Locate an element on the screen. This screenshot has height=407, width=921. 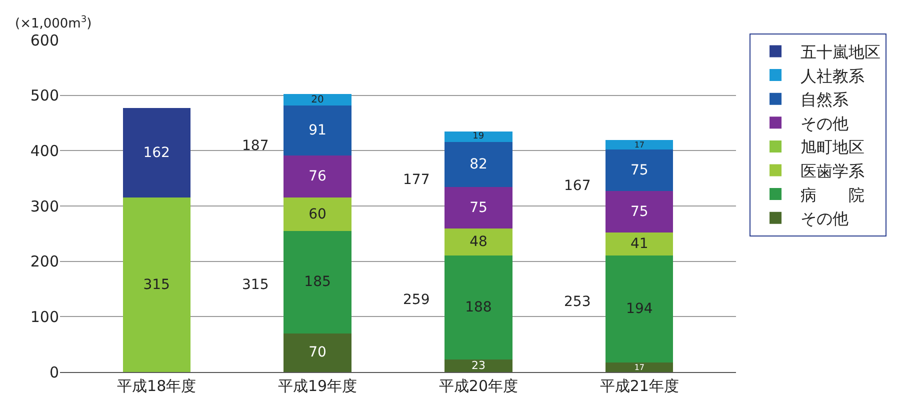
data-label: 188 is located at coordinates (478, 307).